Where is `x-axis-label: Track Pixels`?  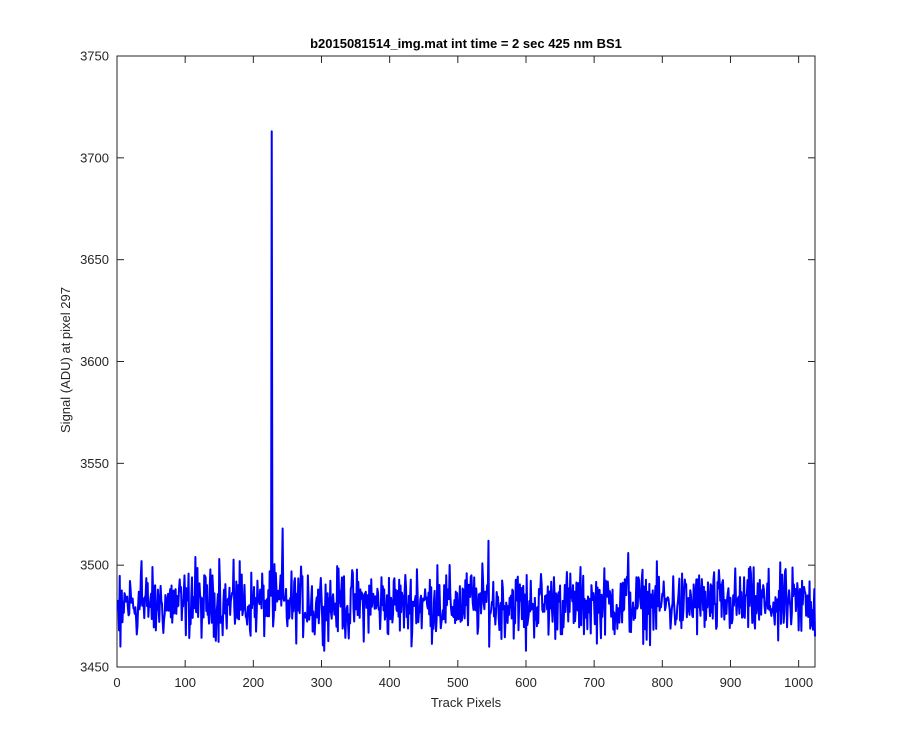
x-axis-label: Track Pixels is located at coordinates (466, 702).